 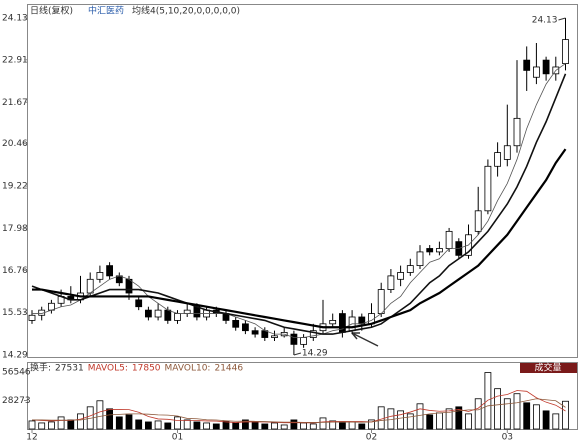 What do you see at coordinates (365, 339) in the screenshot?
I see `arrow` at bounding box center [365, 339].